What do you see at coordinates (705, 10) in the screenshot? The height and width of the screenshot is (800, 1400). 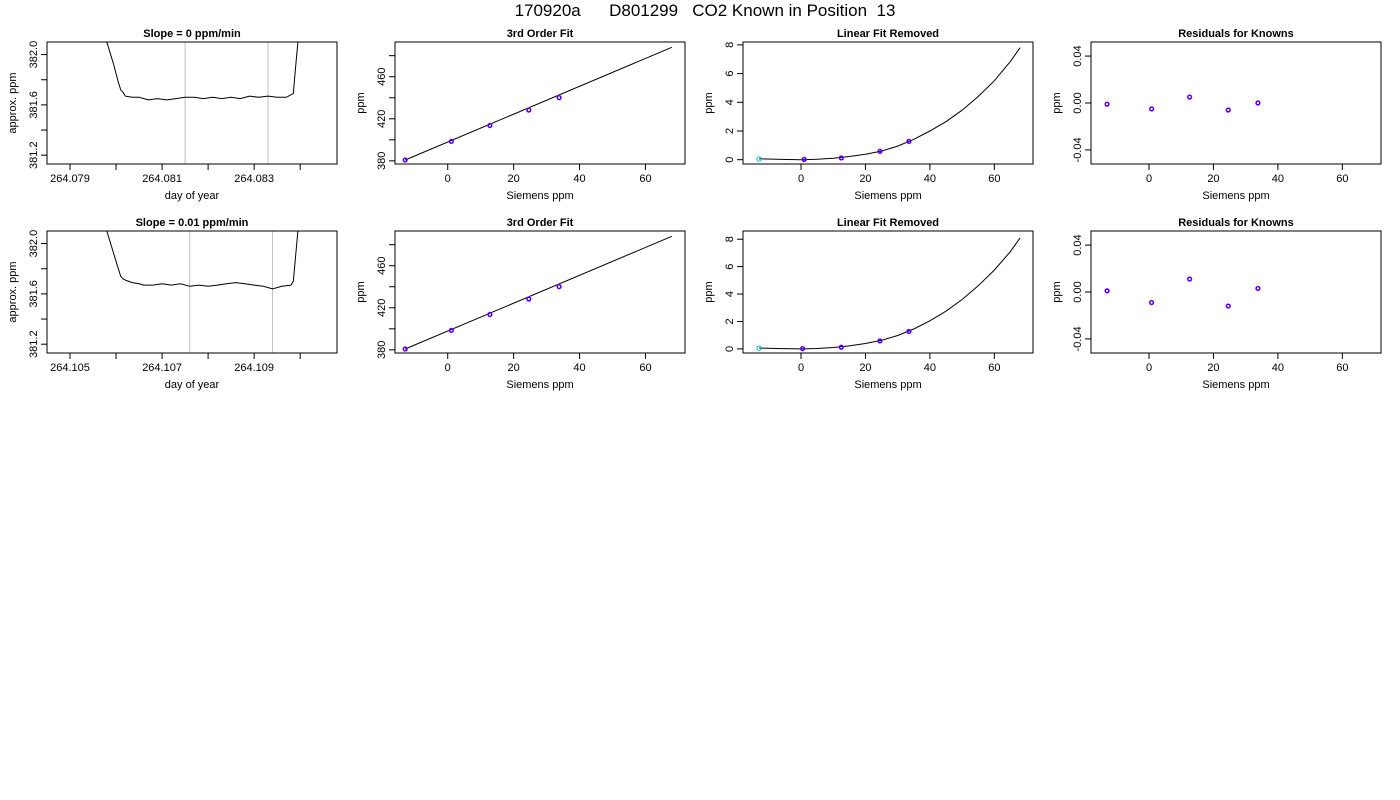 I see `page-title: 170920a D801299 CO2 Known in Position 13` at bounding box center [705, 10].